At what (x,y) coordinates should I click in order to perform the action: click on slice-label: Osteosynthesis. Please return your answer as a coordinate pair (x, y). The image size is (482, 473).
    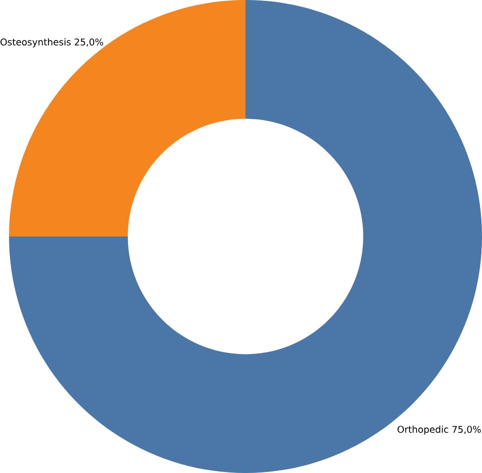
    Looking at the image, I should click on (35, 43).